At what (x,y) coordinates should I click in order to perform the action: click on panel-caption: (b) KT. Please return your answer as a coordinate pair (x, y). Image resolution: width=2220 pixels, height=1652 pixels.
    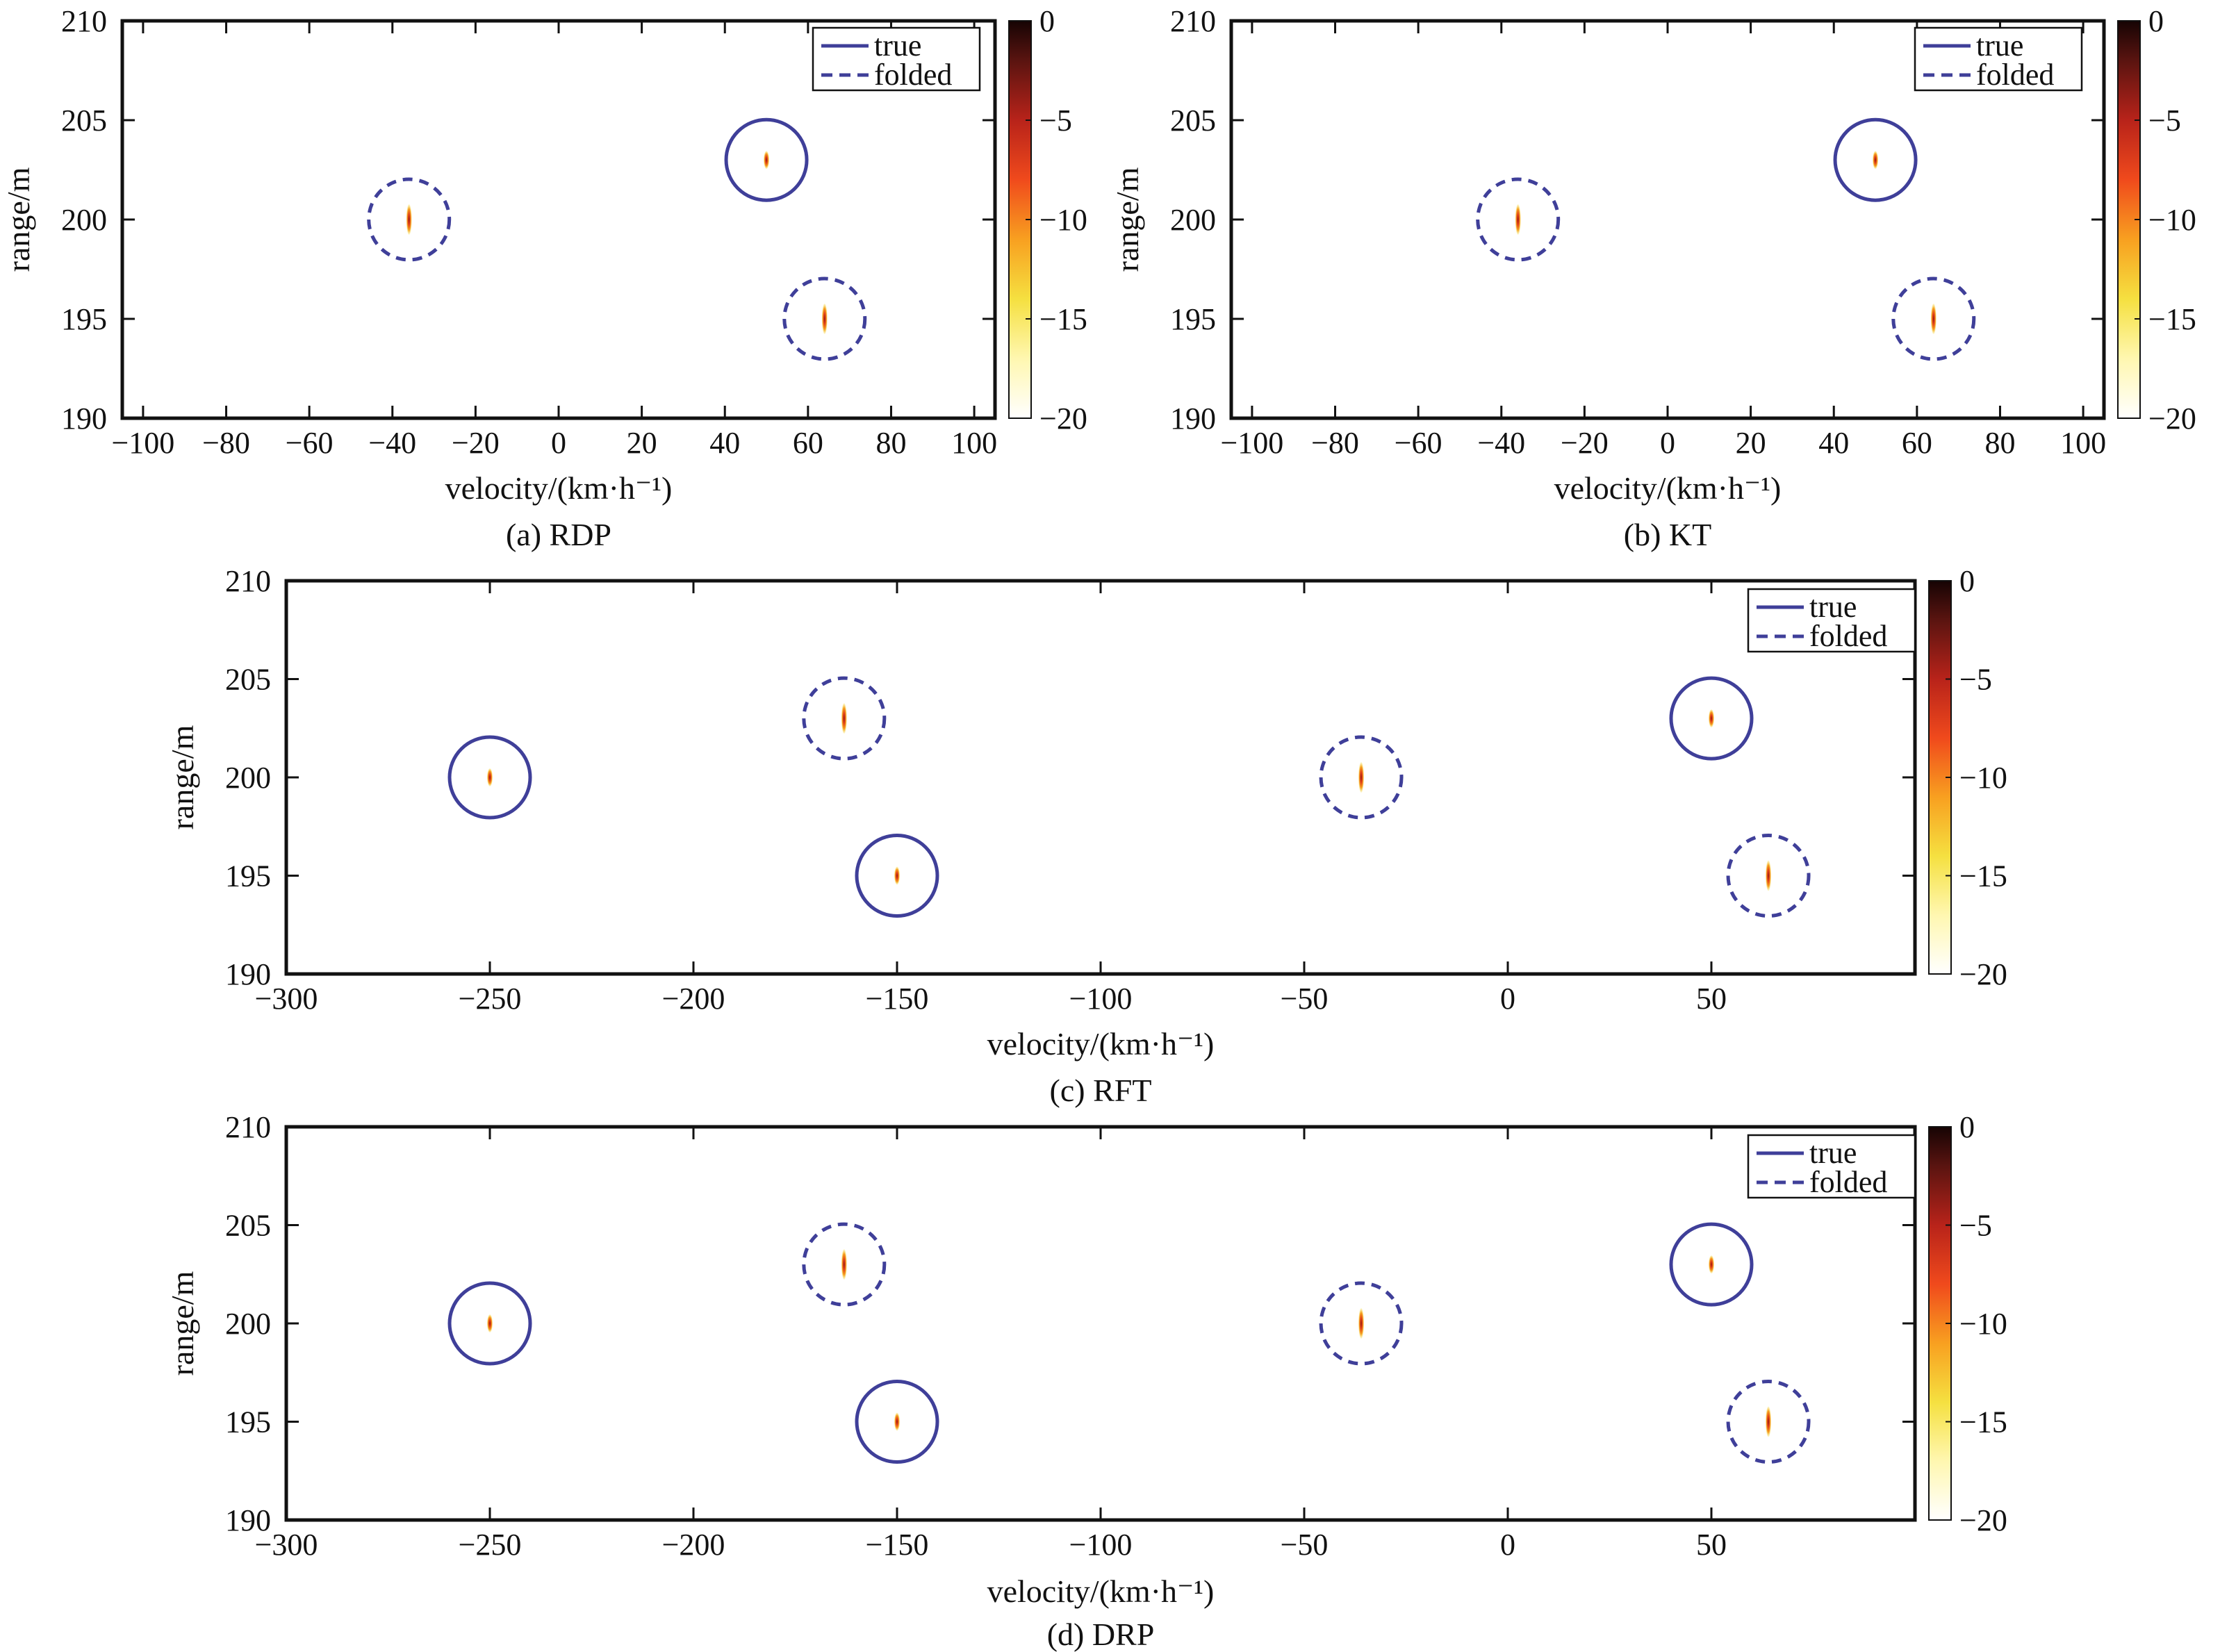
    Looking at the image, I should click on (1667, 534).